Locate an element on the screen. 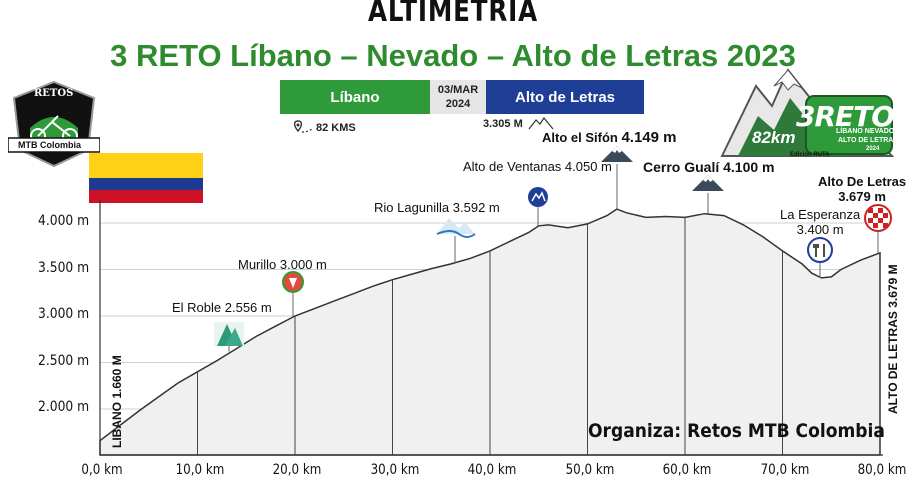 This screenshot has height=494, width=906. y-tick-label: 2.500 m is located at coordinates (64, 360).